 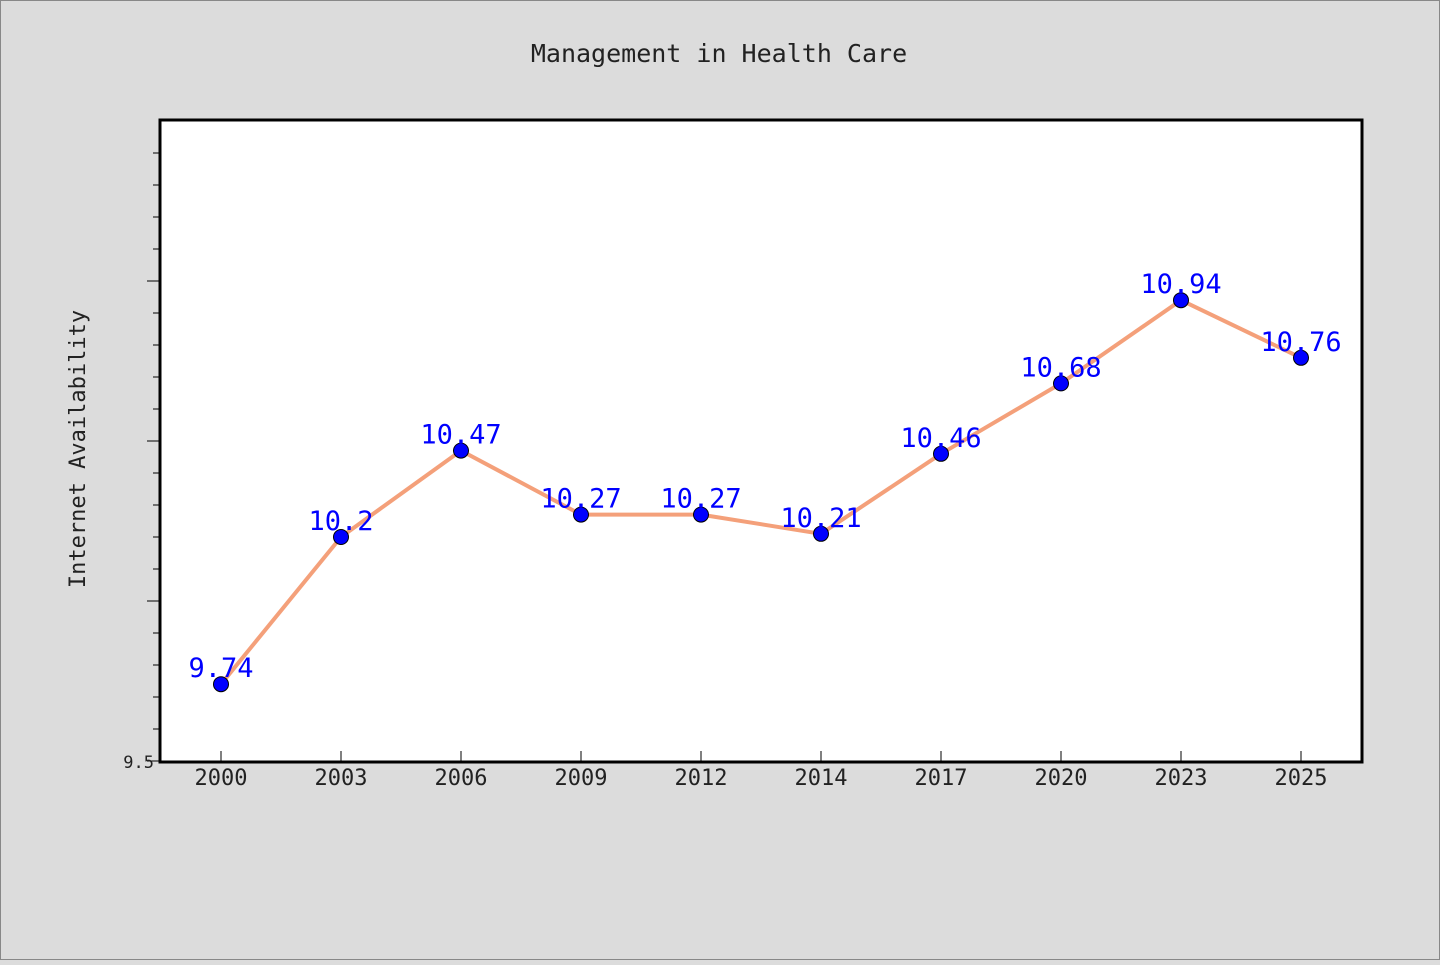 I want to click on data-label: 9.74, so click(x=220, y=668).